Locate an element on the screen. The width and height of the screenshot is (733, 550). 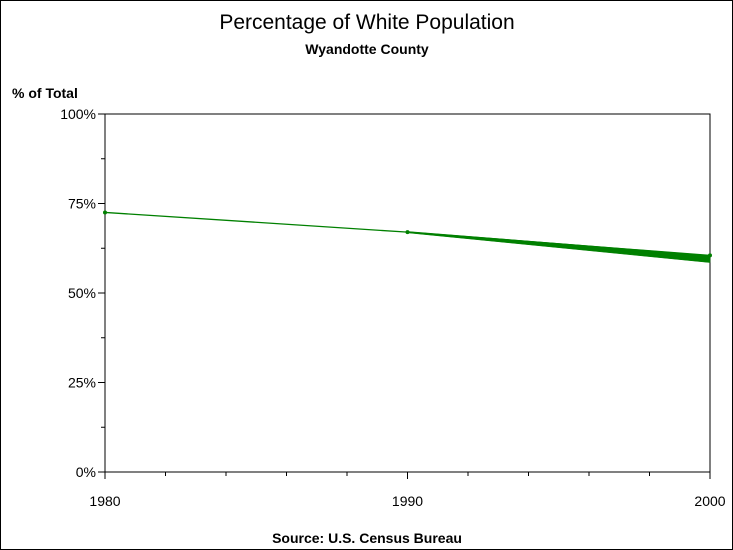
y-tick-label: 50% is located at coordinates (82, 293).